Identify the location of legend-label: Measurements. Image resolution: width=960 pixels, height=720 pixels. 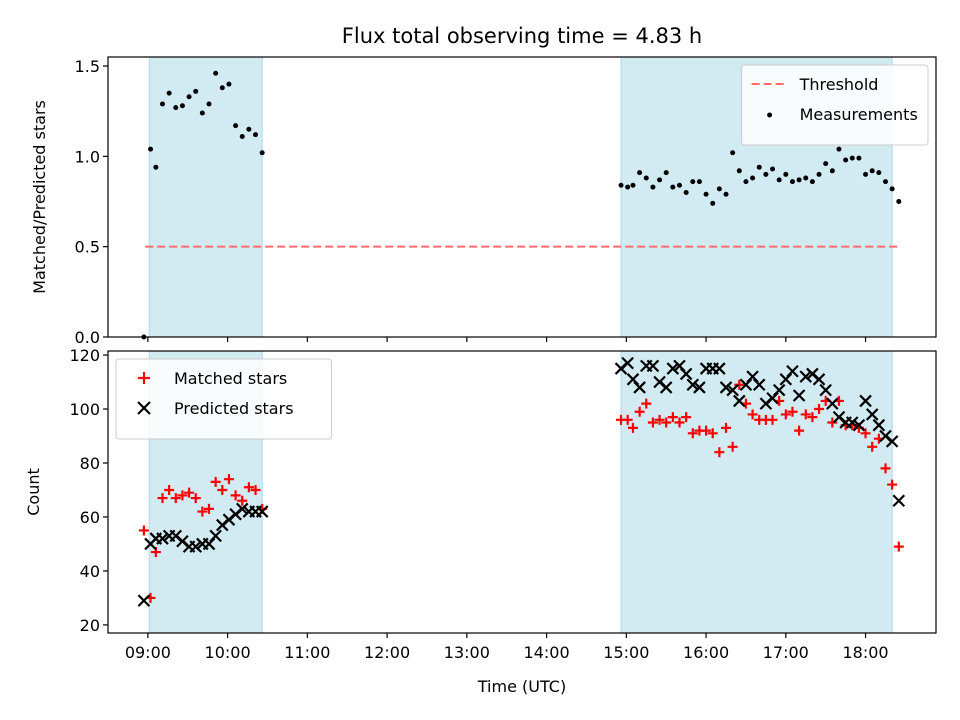
(859, 114).